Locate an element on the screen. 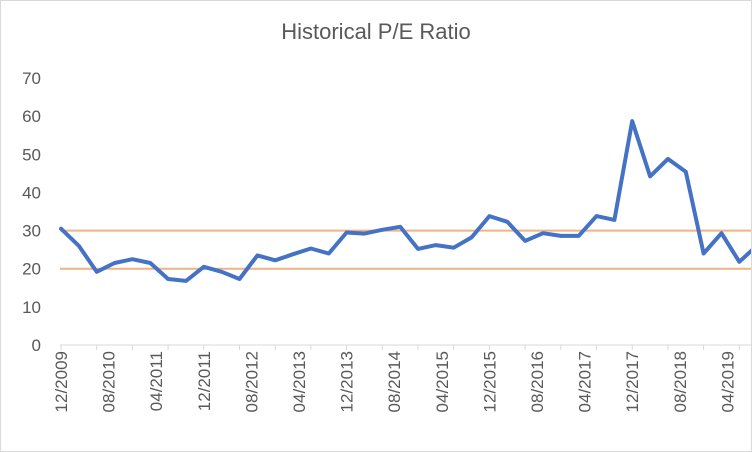 The image size is (752, 452). x-tick-label: 12/2017 is located at coordinates (632, 381).